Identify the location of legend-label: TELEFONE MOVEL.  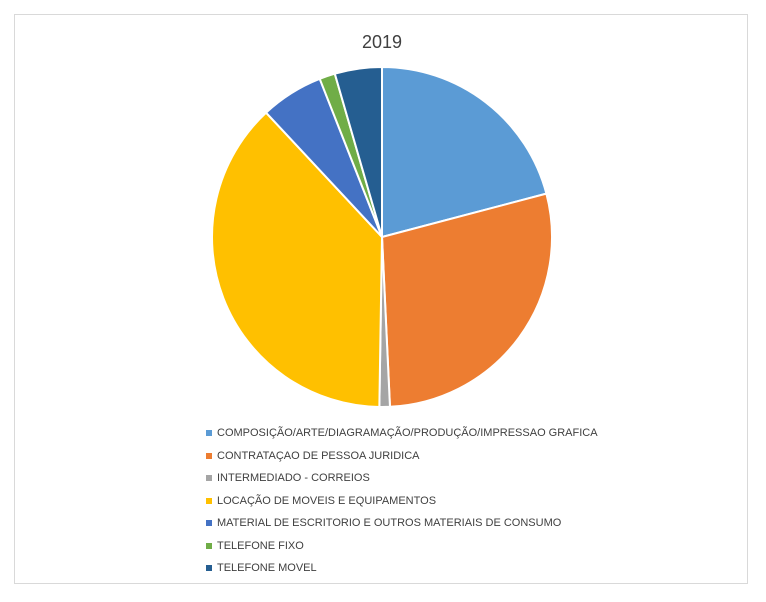
(267, 568).